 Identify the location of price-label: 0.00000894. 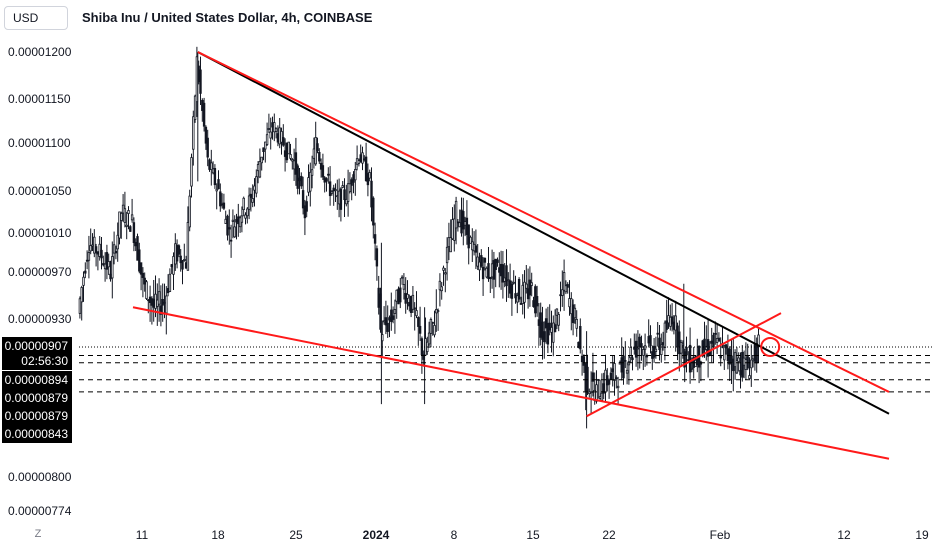
(37, 380).